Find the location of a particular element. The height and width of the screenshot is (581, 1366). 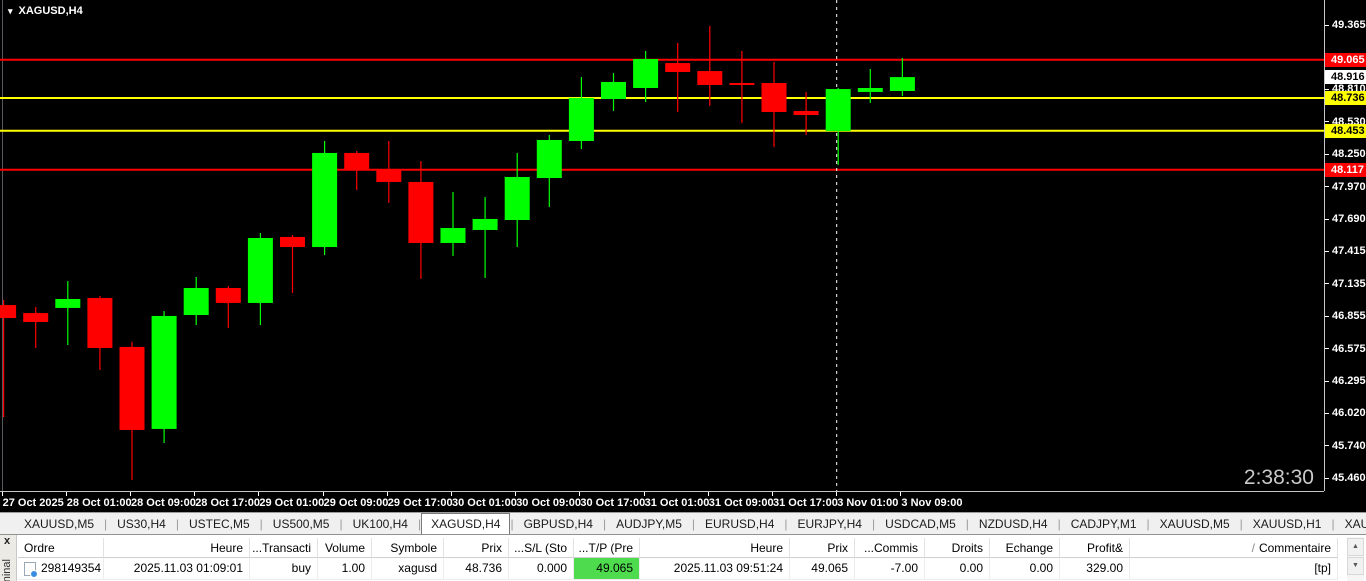

price-tick-label: 47.970 is located at coordinates (1349, 186).